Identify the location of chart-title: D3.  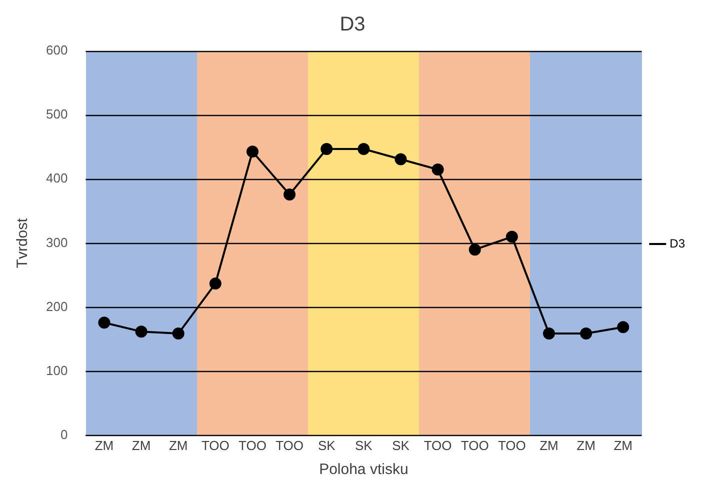
(353, 25).